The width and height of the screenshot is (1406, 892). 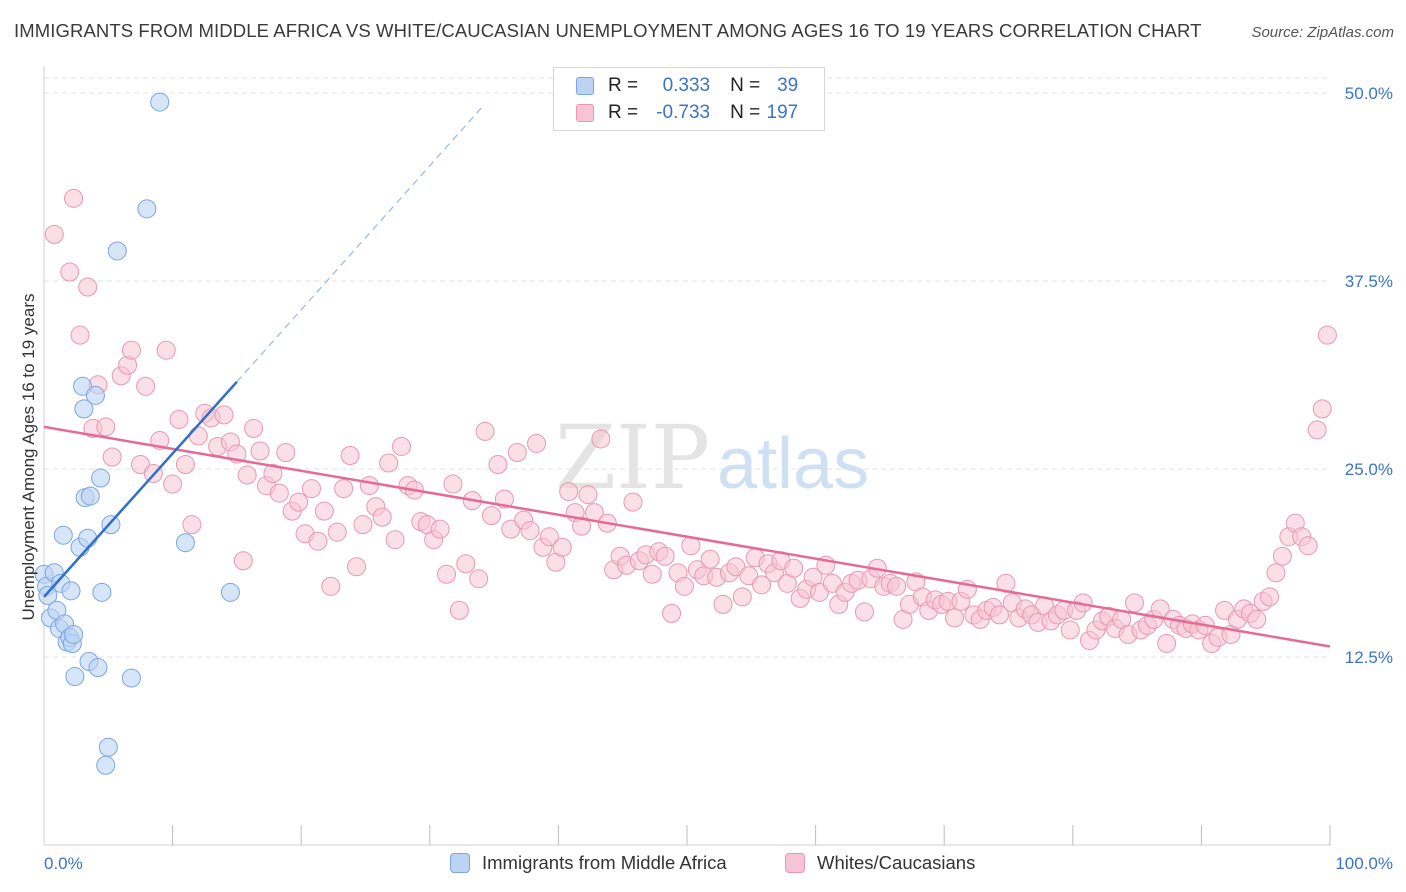 I want to click on legend-r-value-blue: 0.333, so click(x=686, y=85).